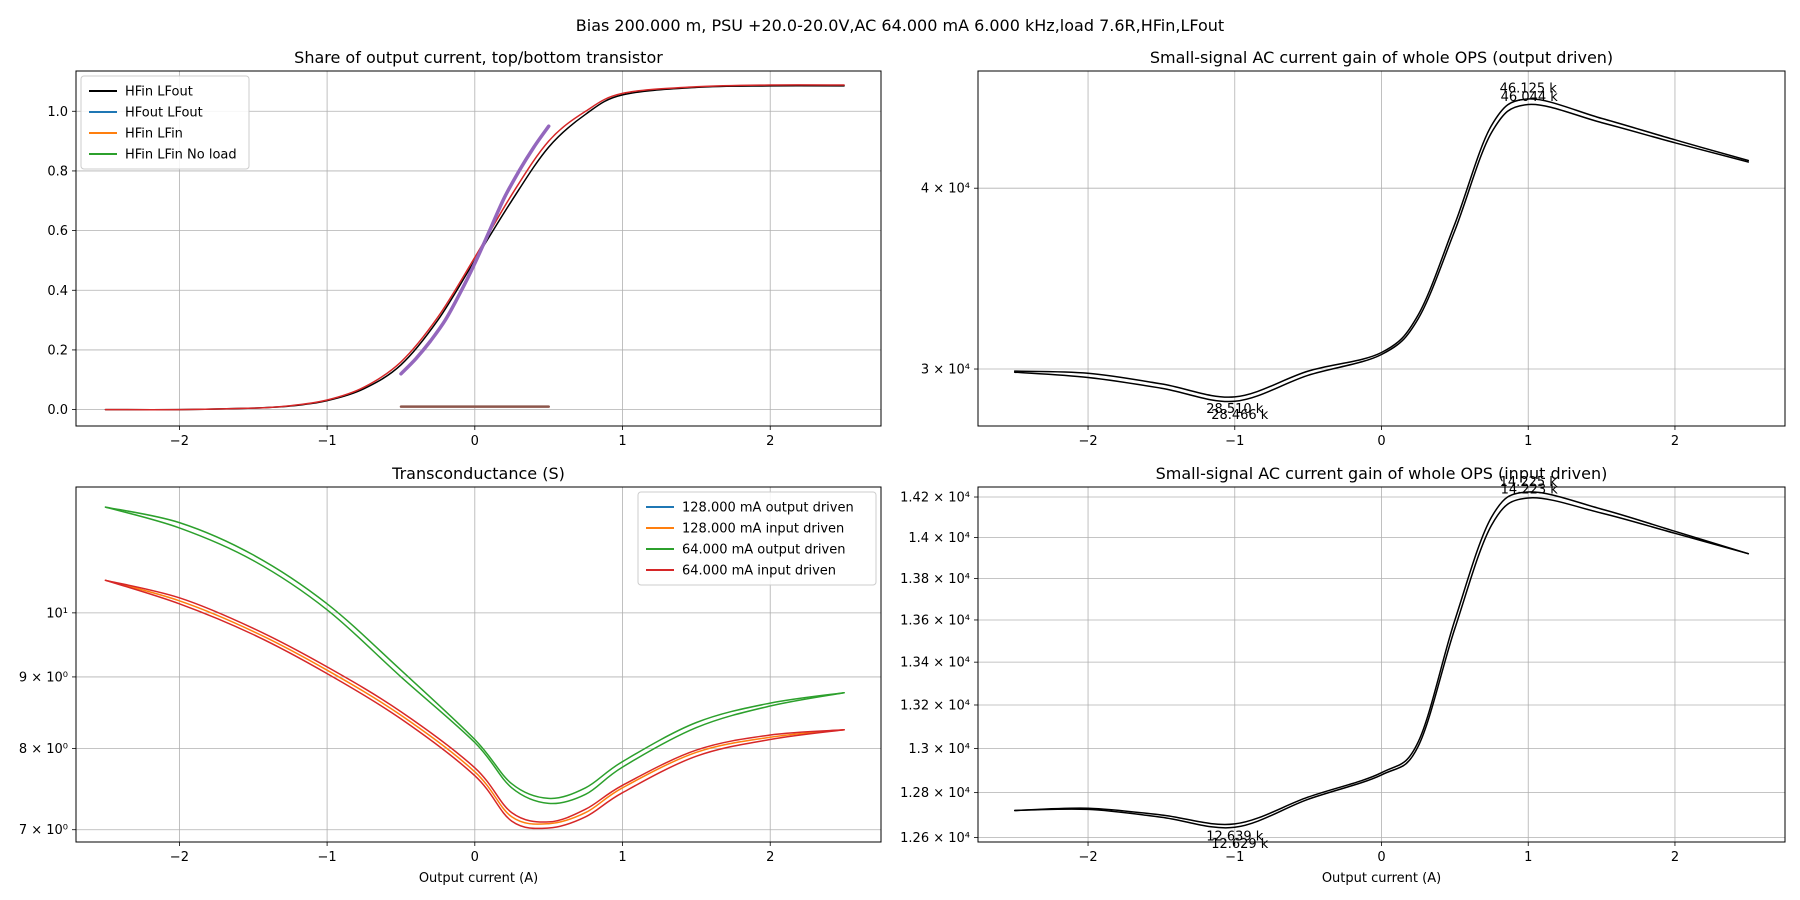 Image resolution: width=1800 pixels, height=900 pixels. What do you see at coordinates (939, 538) in the screenshot?
I see `y-tick-label: 1.4 × 10⁴` at bounding box center [939, 538].